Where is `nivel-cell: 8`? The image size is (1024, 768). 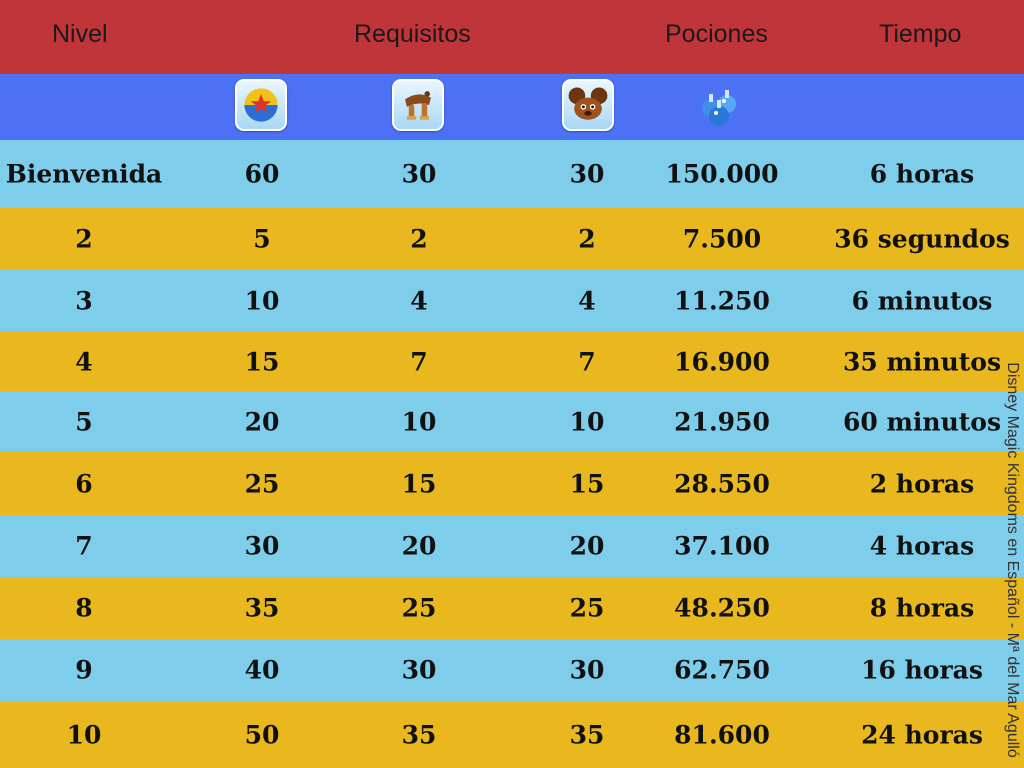
nivel-cell: 8 is located at coordinates (84, 608).